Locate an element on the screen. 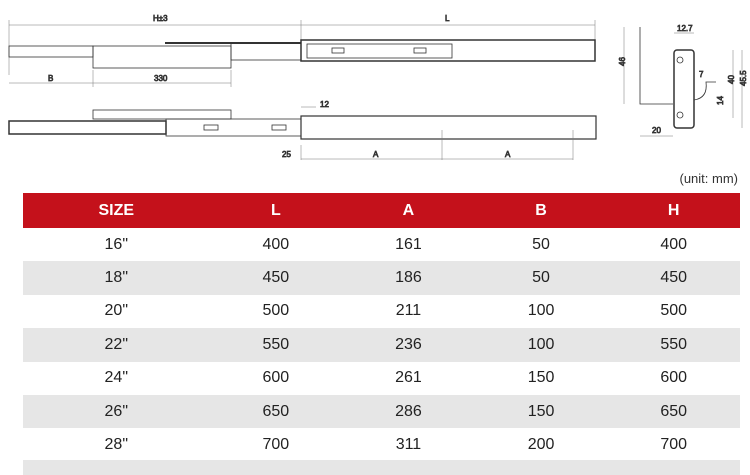  table-cell: 28" is located at coordinates (116, 445).